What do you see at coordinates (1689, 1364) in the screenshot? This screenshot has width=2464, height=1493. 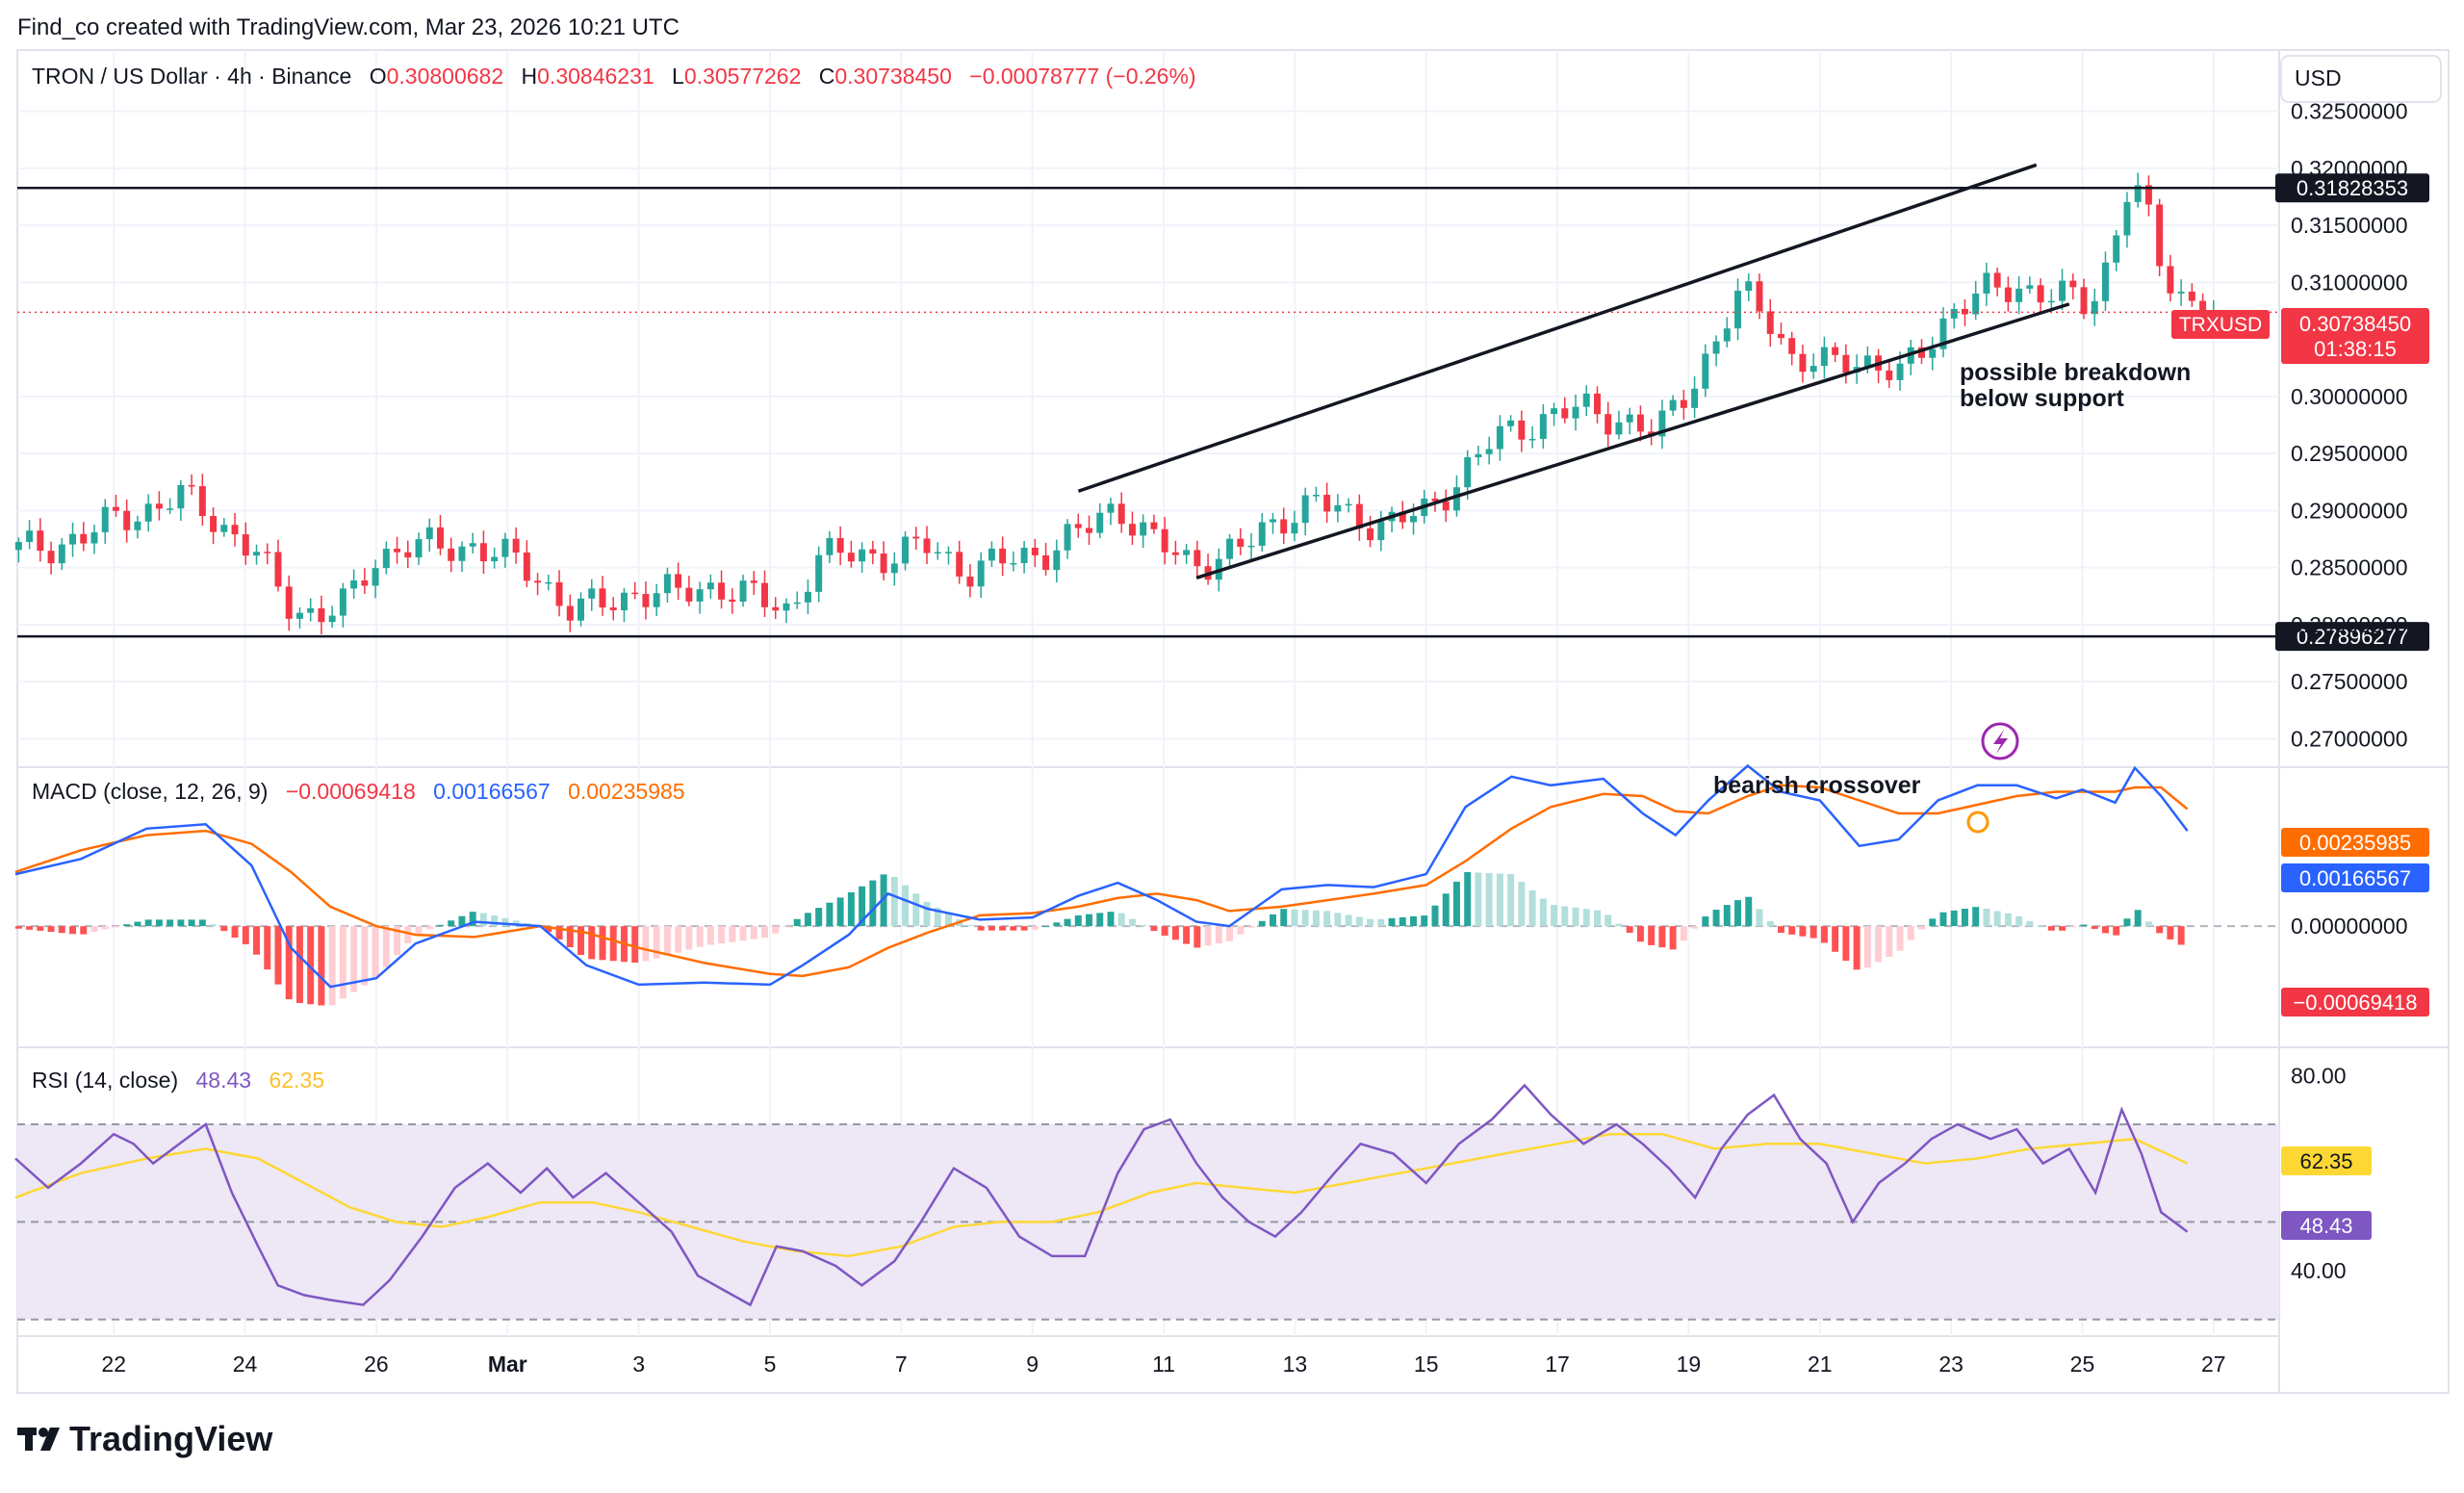 I see `x-tick-label: 19` at bounding box center [1689, 1364].